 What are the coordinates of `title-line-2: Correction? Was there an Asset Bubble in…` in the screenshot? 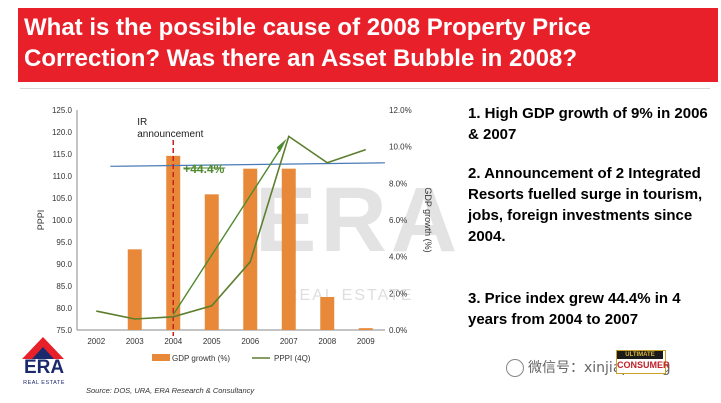 It's located at (301, 58).